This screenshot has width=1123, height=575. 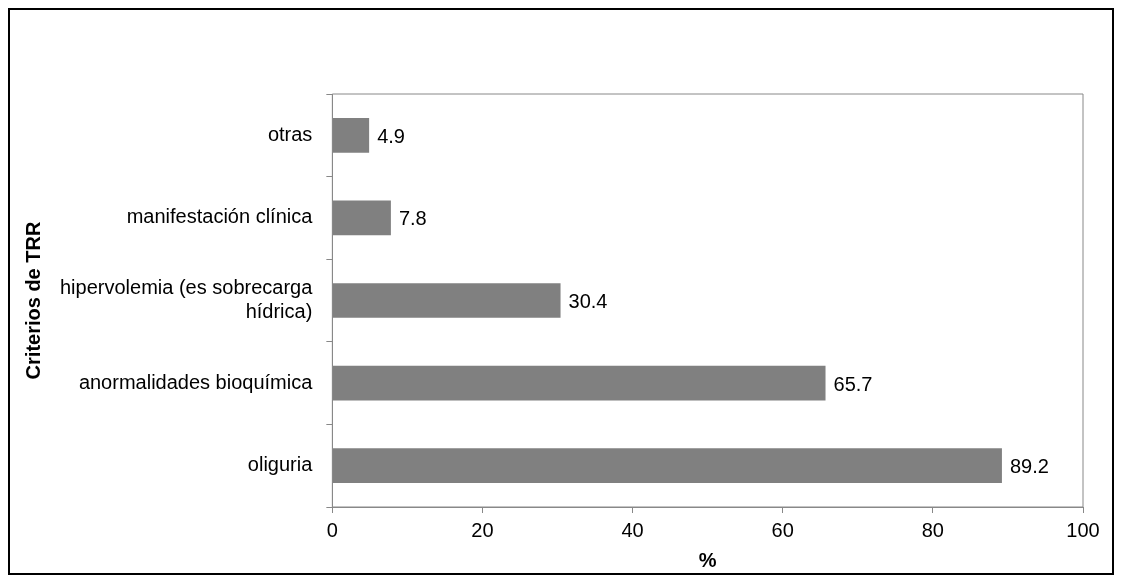 What do you see at coordinates (588, 301) in the screenshot?
I see `data-label: 30.4` at bounding box center [588, 301].